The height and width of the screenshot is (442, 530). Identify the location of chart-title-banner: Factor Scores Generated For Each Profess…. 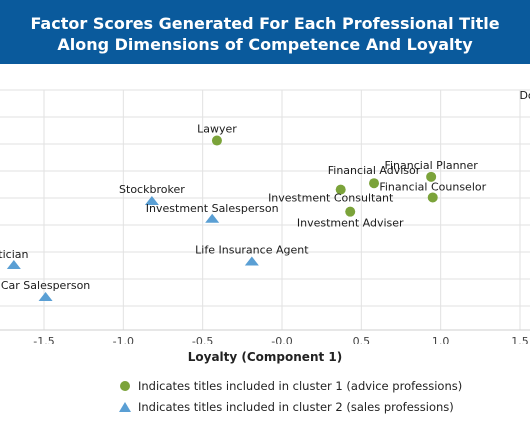
(265, 32).